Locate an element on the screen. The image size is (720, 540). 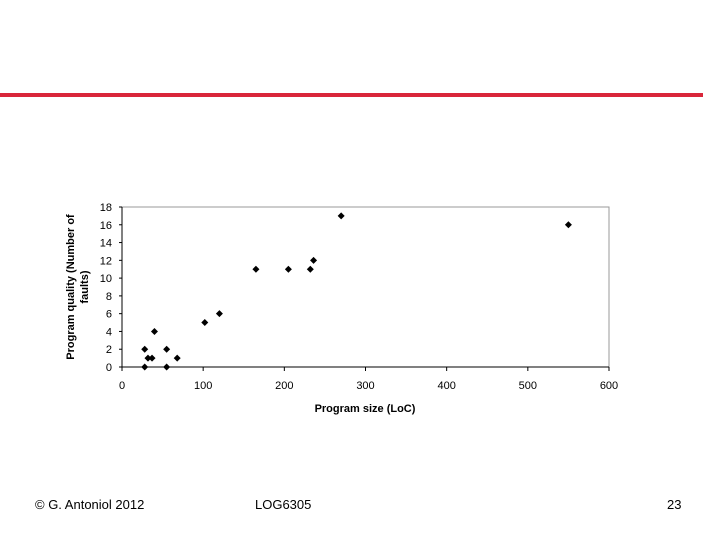
y-axis-title-line-2: faults) is located at coordinates (85, 286).